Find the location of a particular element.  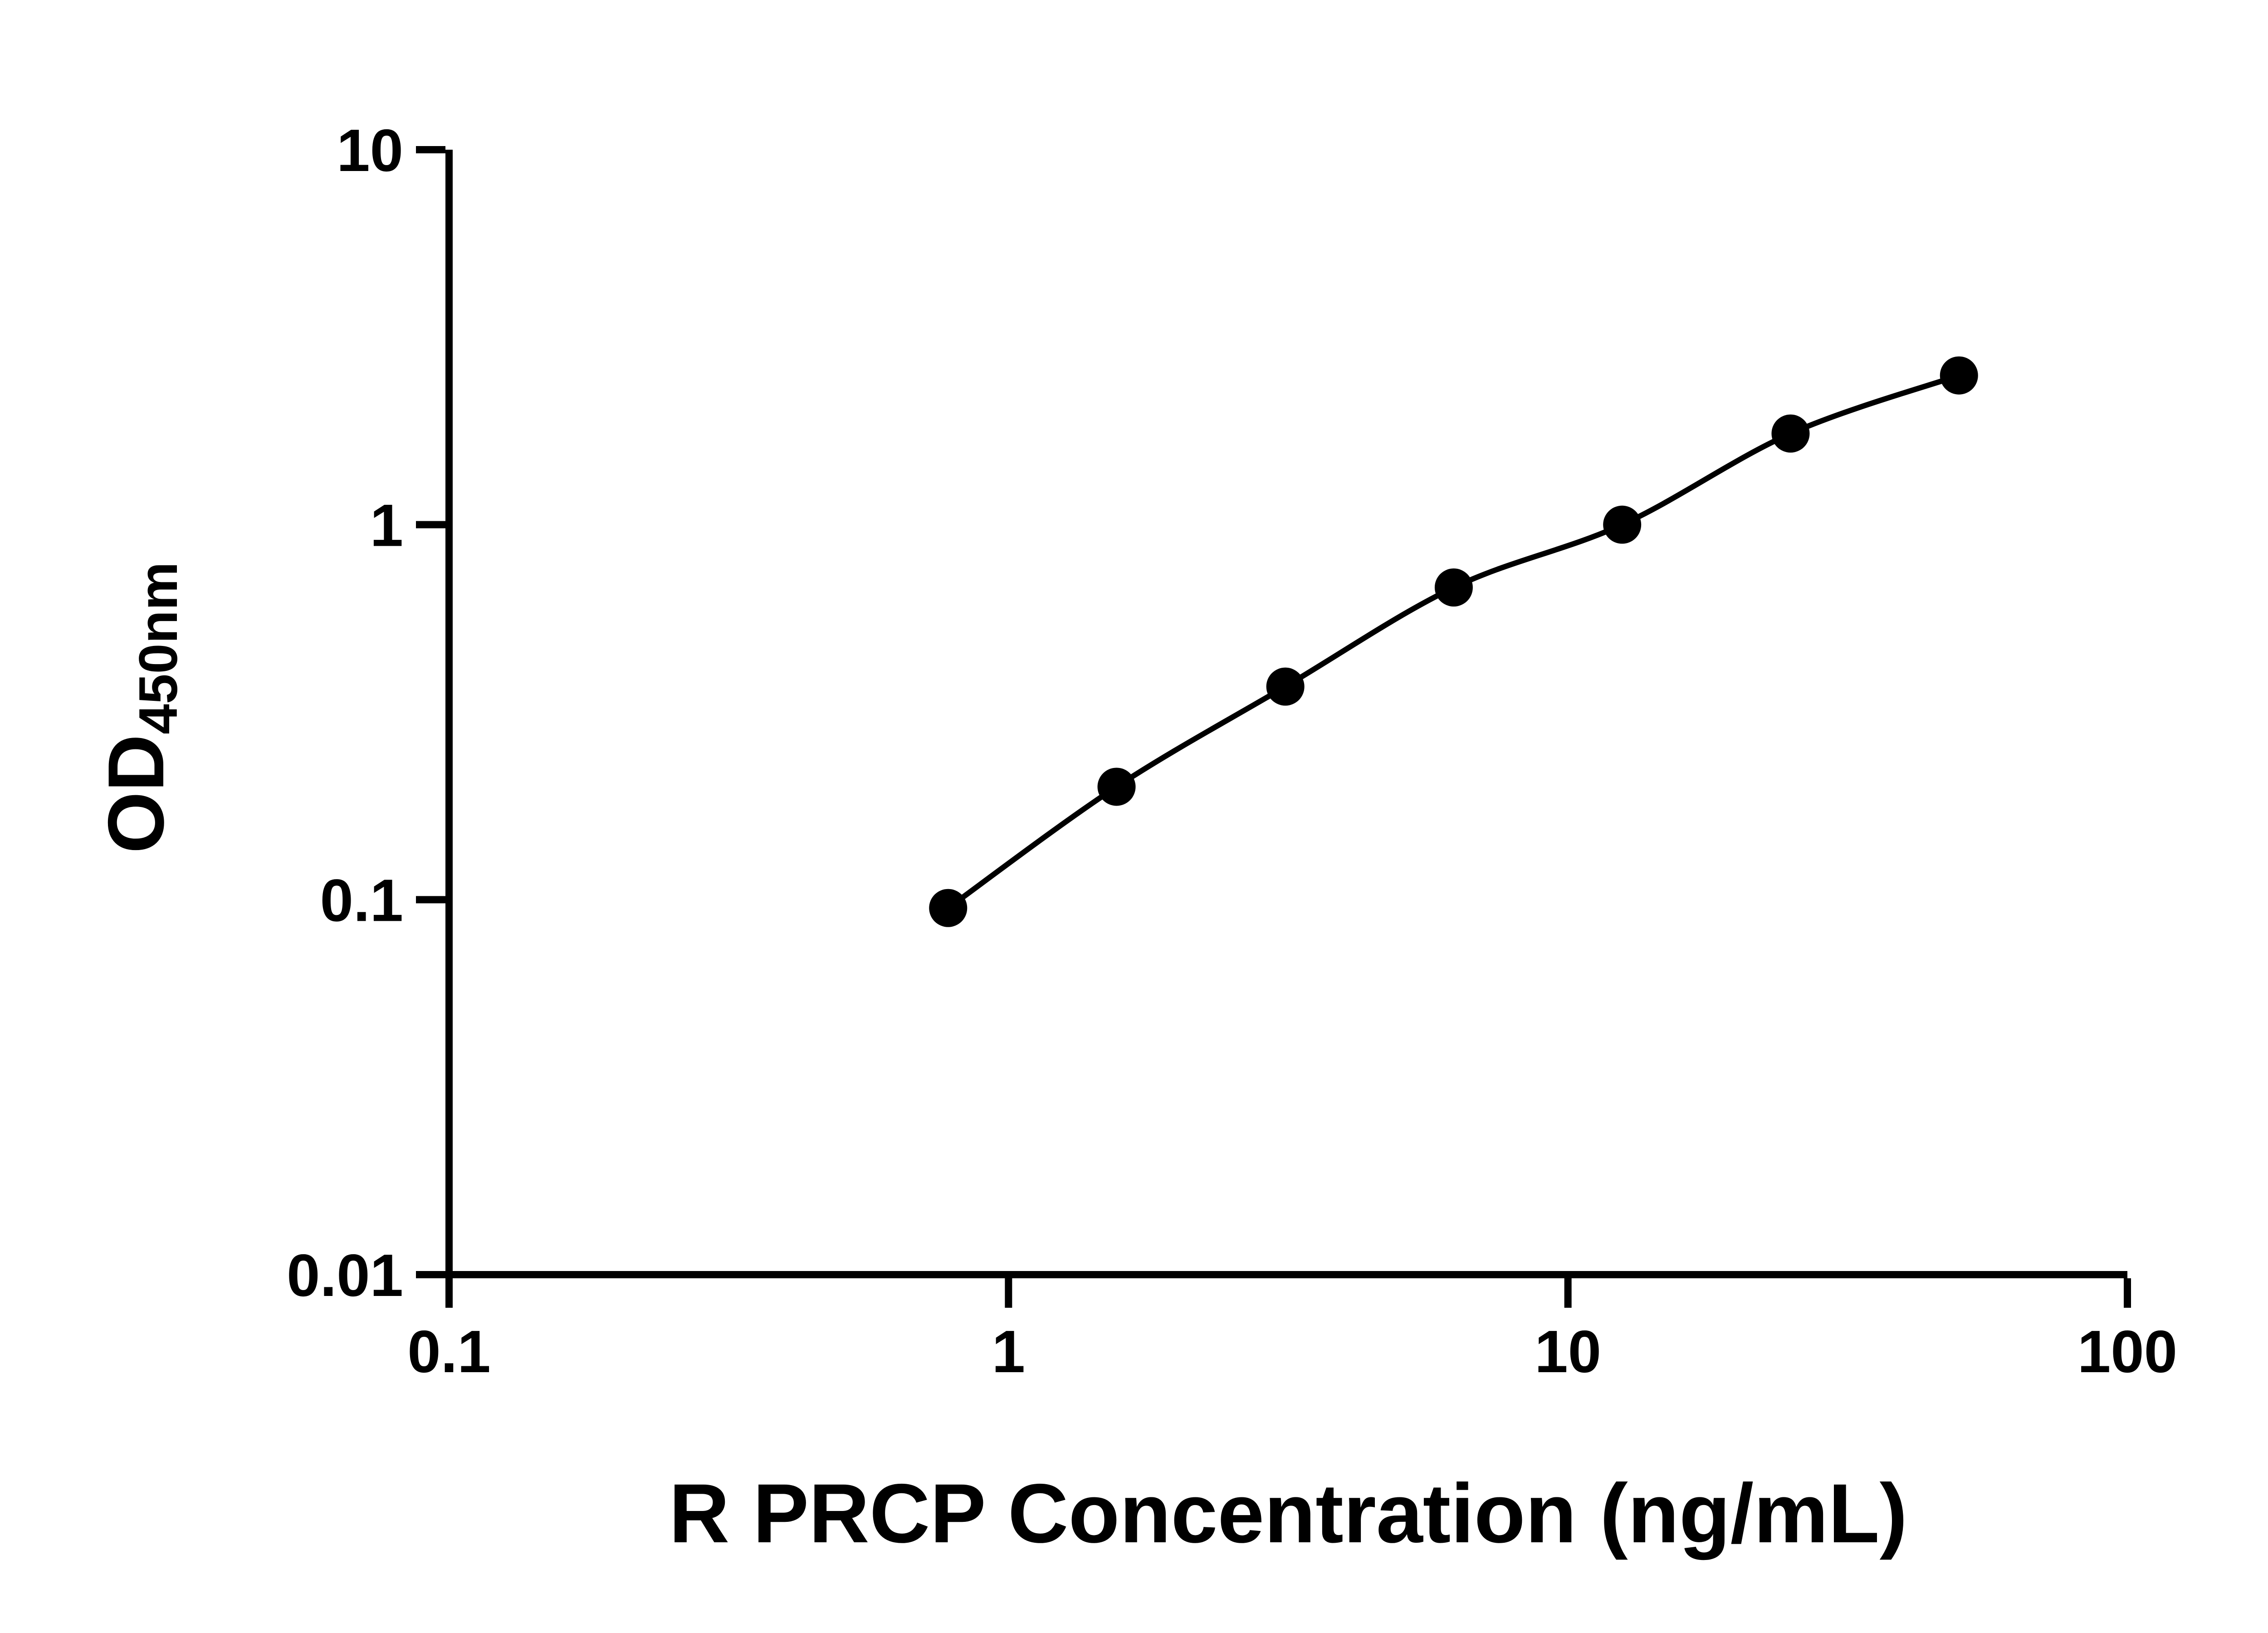

x-axis-title: R PRCP Concentration (ng/mL) is located at coordinates (1288, 1513).